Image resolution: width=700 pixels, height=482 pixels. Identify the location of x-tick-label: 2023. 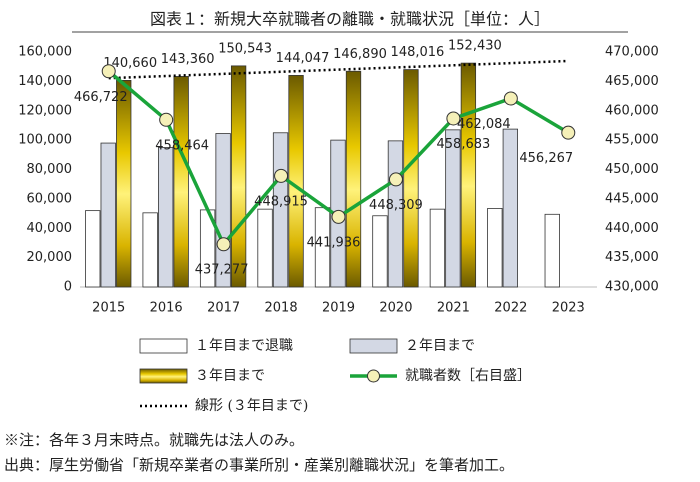
(568, 308).